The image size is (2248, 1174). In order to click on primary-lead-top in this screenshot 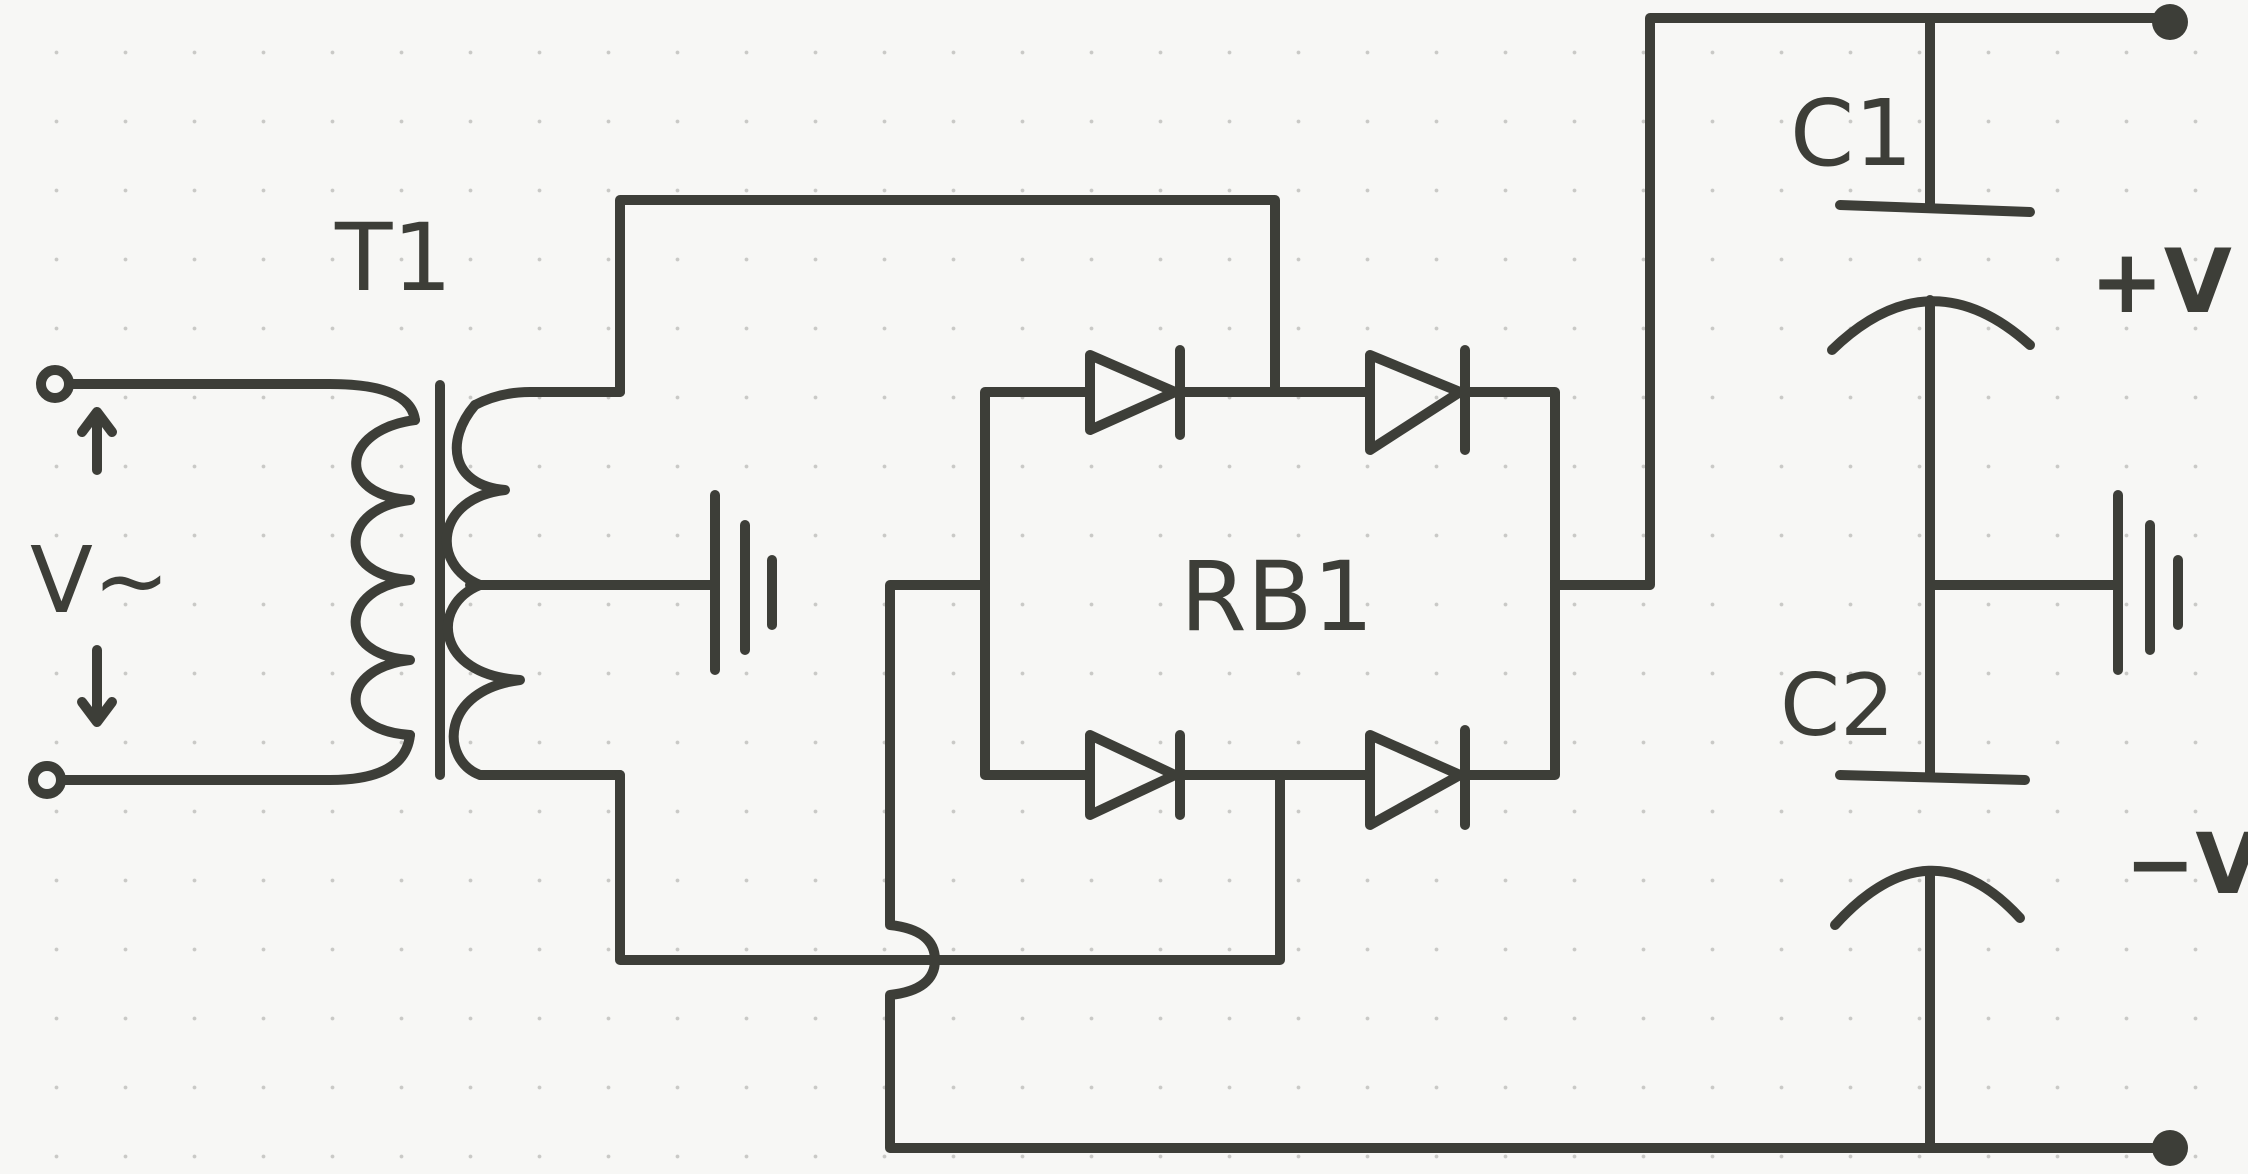, I will do `click(242, 402)`.